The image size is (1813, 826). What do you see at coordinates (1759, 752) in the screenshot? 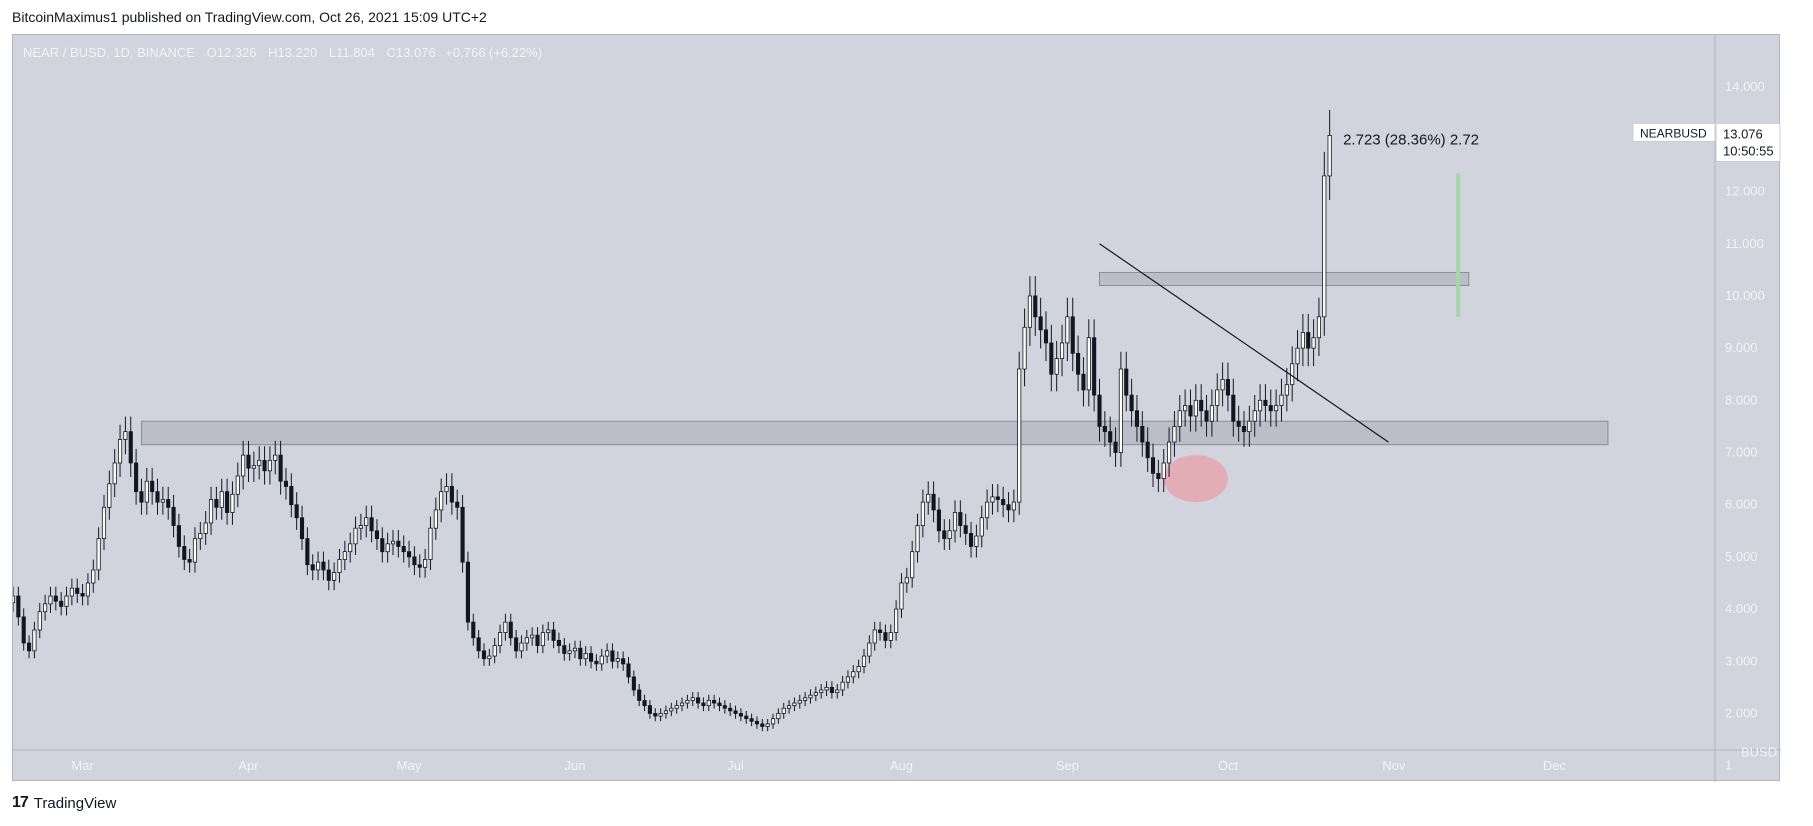
I see `currency-label: BUSD` at bounding box center [1759, 752].